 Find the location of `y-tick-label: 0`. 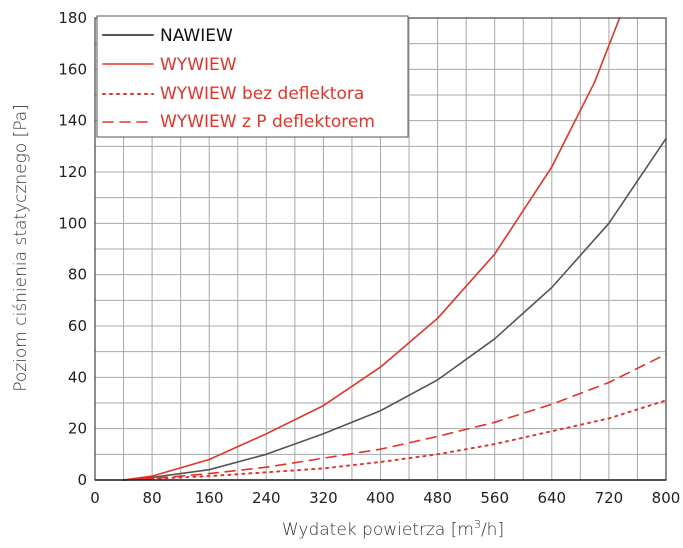

y-tick-label: 0 is located at coordinates (82, 480).